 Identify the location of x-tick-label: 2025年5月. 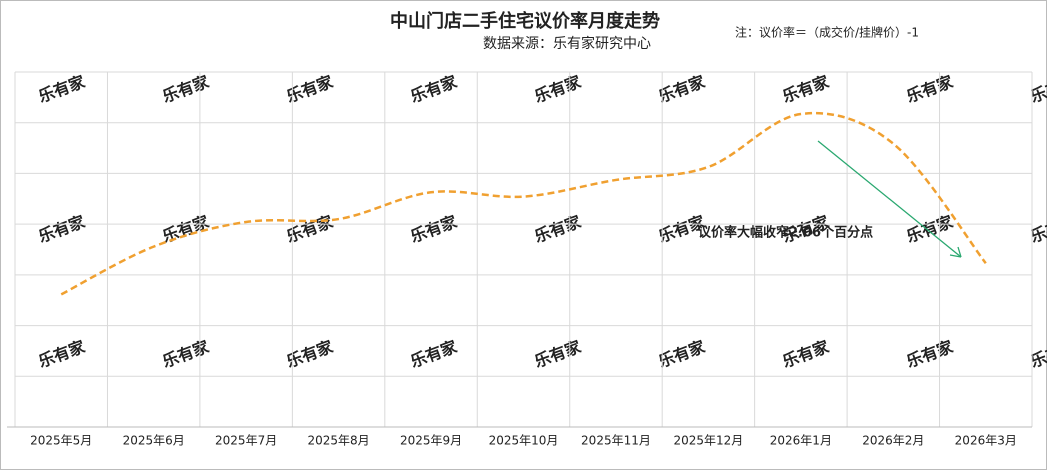
(61, 441).